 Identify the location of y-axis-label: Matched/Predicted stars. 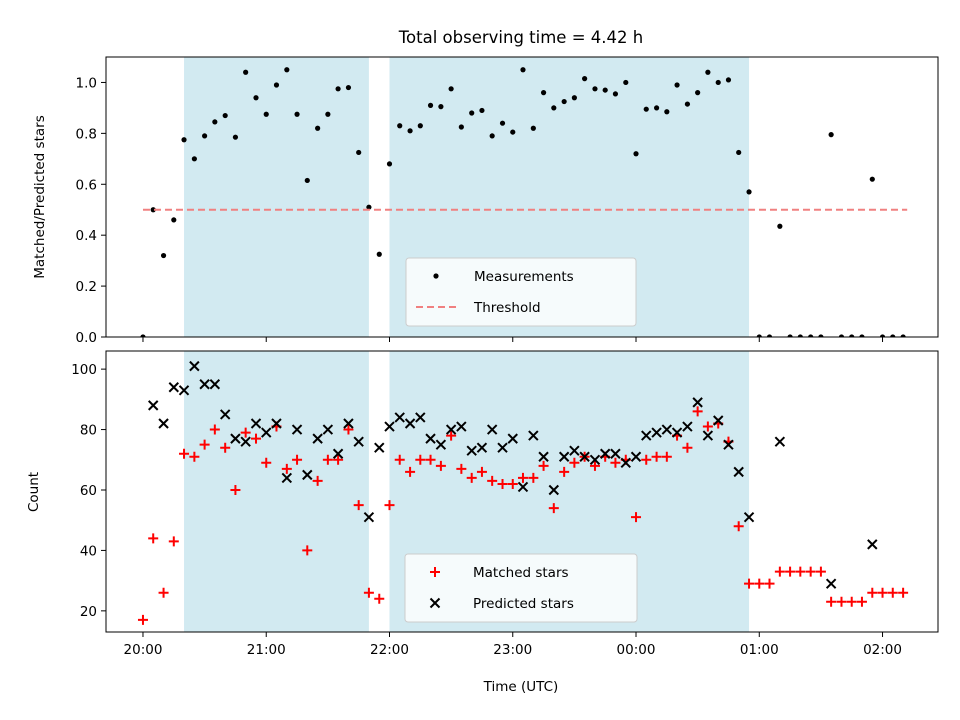
(40, 196).